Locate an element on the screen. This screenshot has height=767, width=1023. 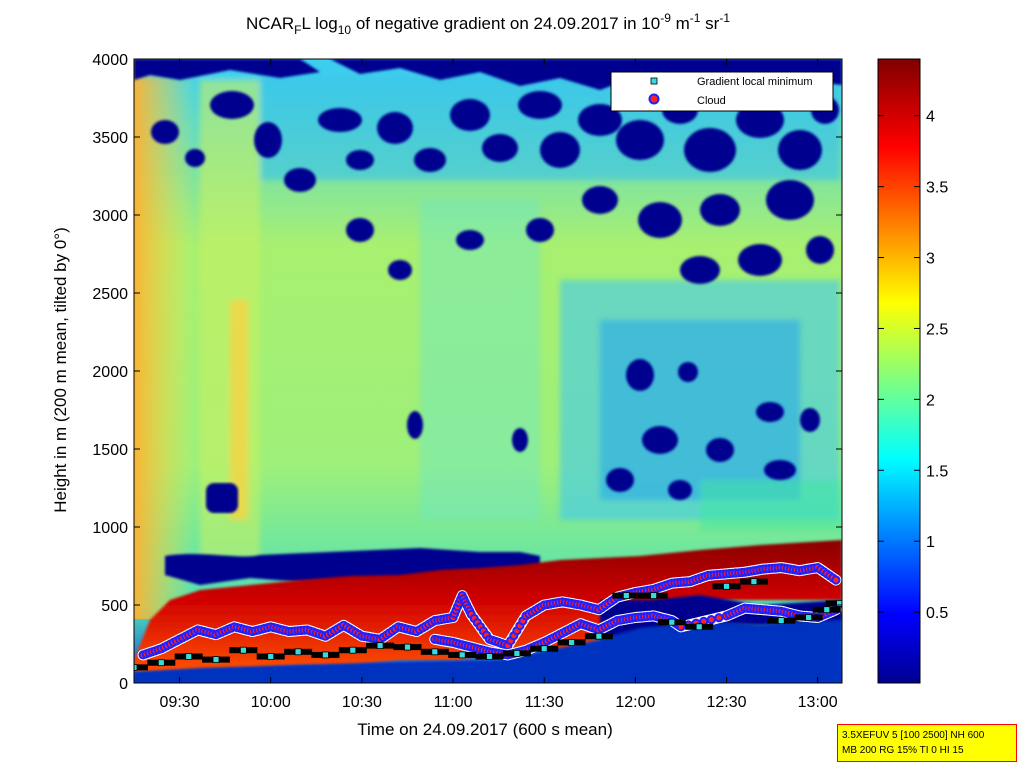
colorbar-tick-label: 4 is located at coordinates (930, 117).